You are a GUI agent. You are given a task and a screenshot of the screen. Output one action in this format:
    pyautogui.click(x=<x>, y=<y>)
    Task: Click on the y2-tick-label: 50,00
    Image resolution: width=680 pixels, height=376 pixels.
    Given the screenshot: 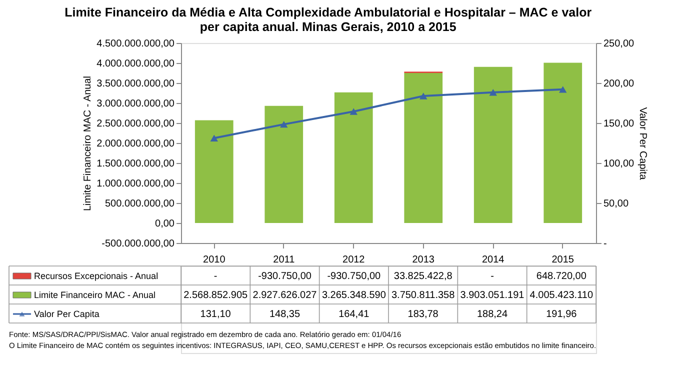 What is the action you would take?
    pyautogui.click(x=616, y=204)
    